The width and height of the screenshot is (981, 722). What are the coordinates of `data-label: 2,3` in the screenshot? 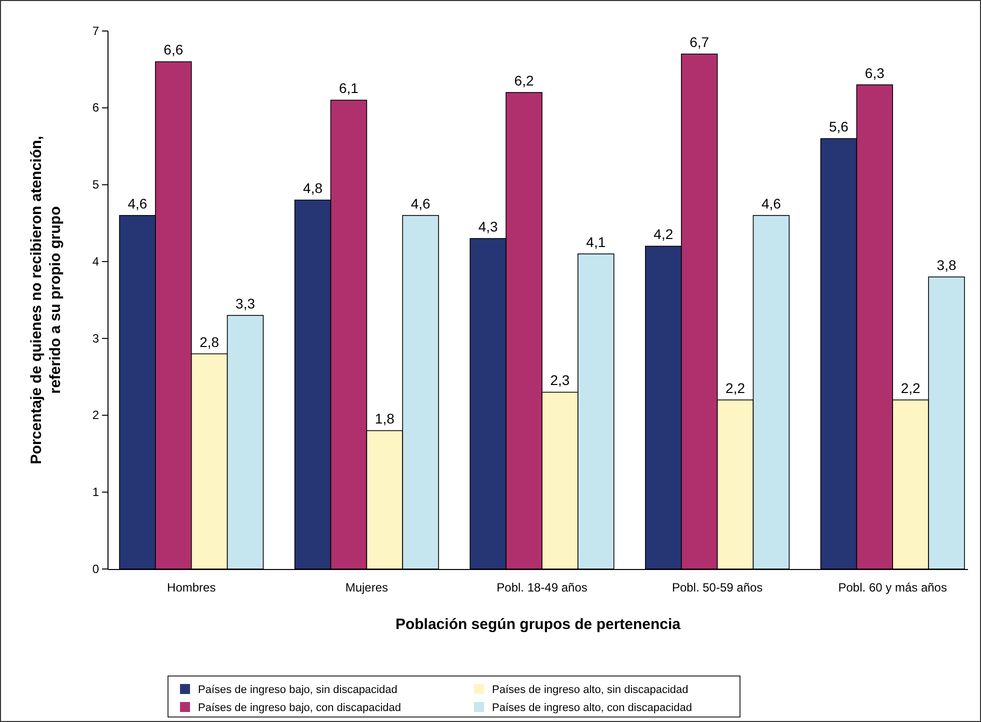 It's located at (560, 380).